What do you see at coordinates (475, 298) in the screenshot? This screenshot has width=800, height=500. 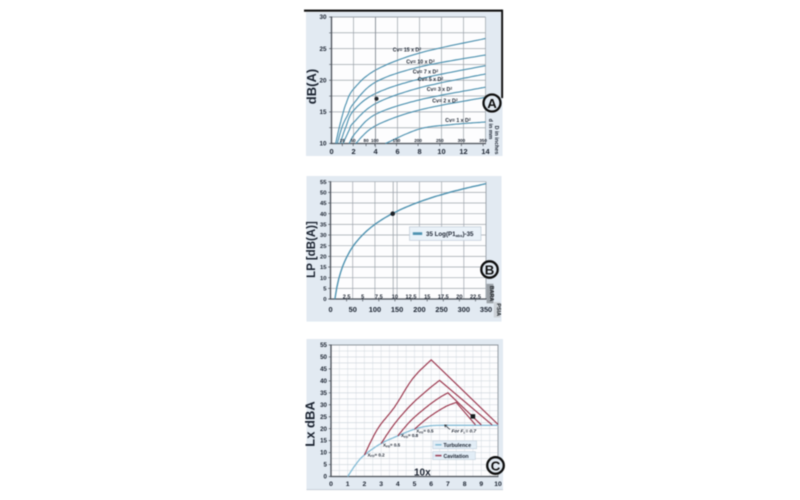 I see `svg-text: 22.5` at bounding box center [475, 298].